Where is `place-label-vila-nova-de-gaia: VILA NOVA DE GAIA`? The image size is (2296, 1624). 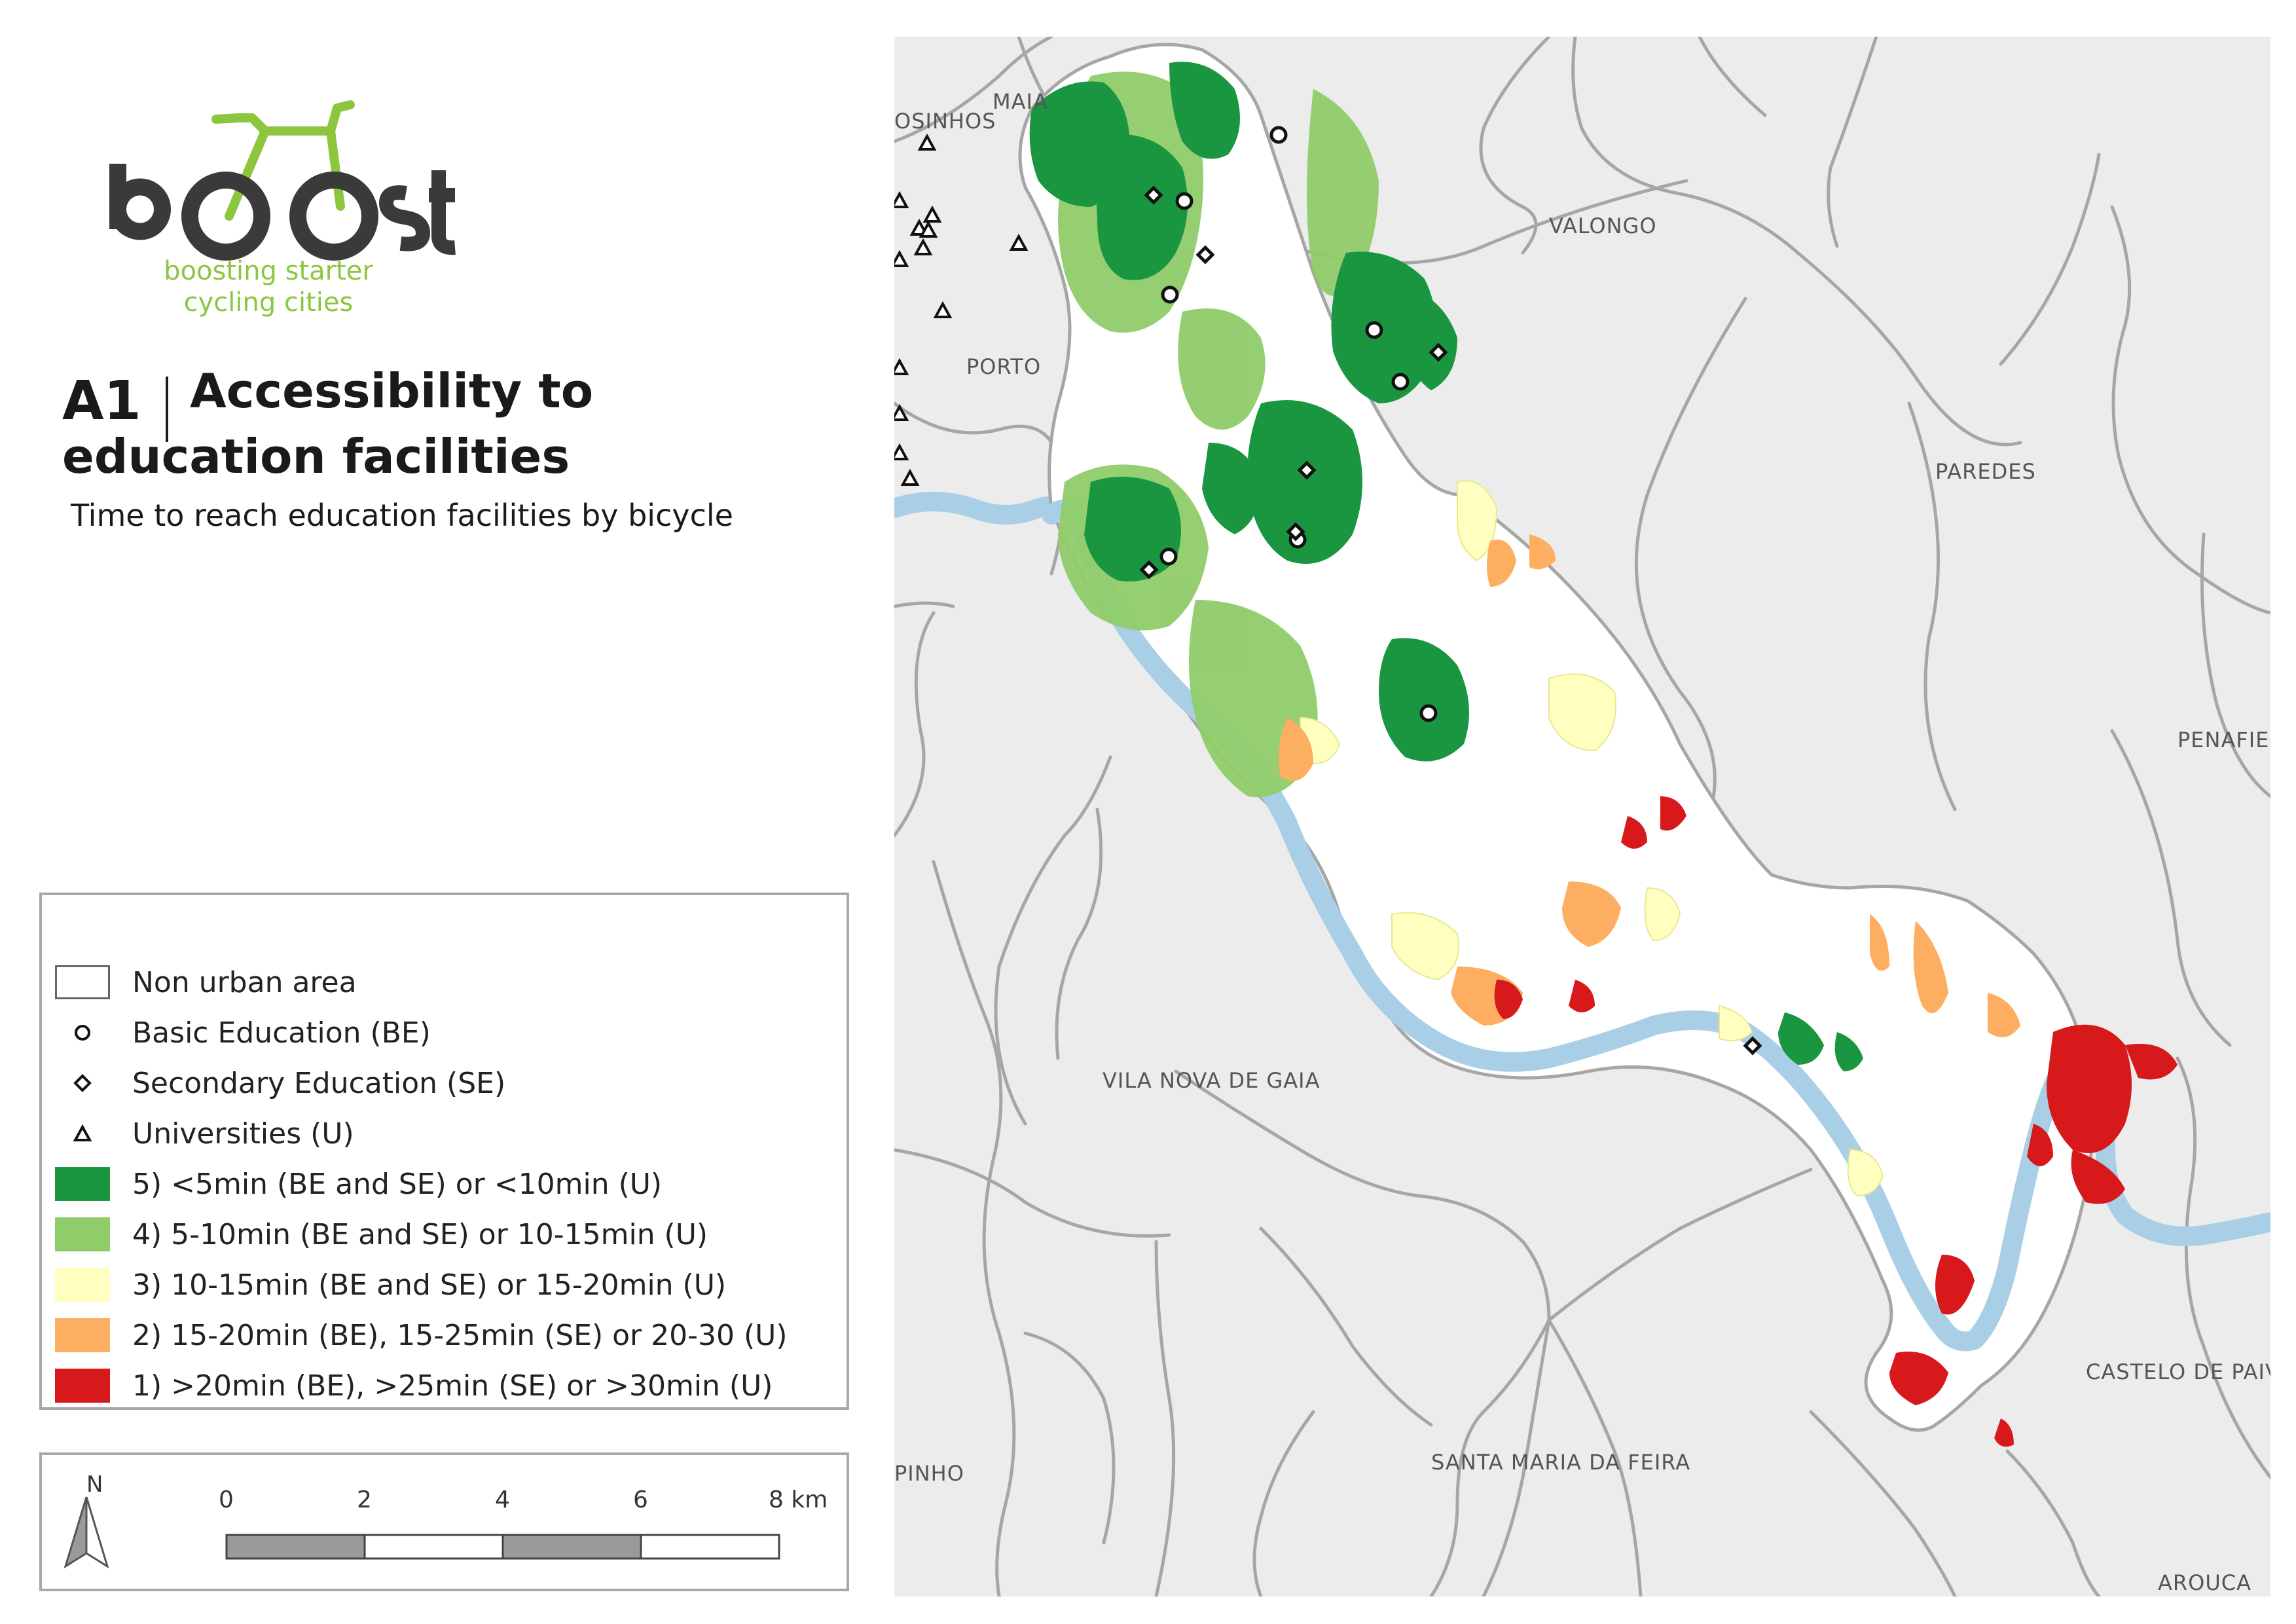
place-label-vila-nova-de-gaia: VILA NOVA DE GAIA is located at coordinates (1211, 1080).